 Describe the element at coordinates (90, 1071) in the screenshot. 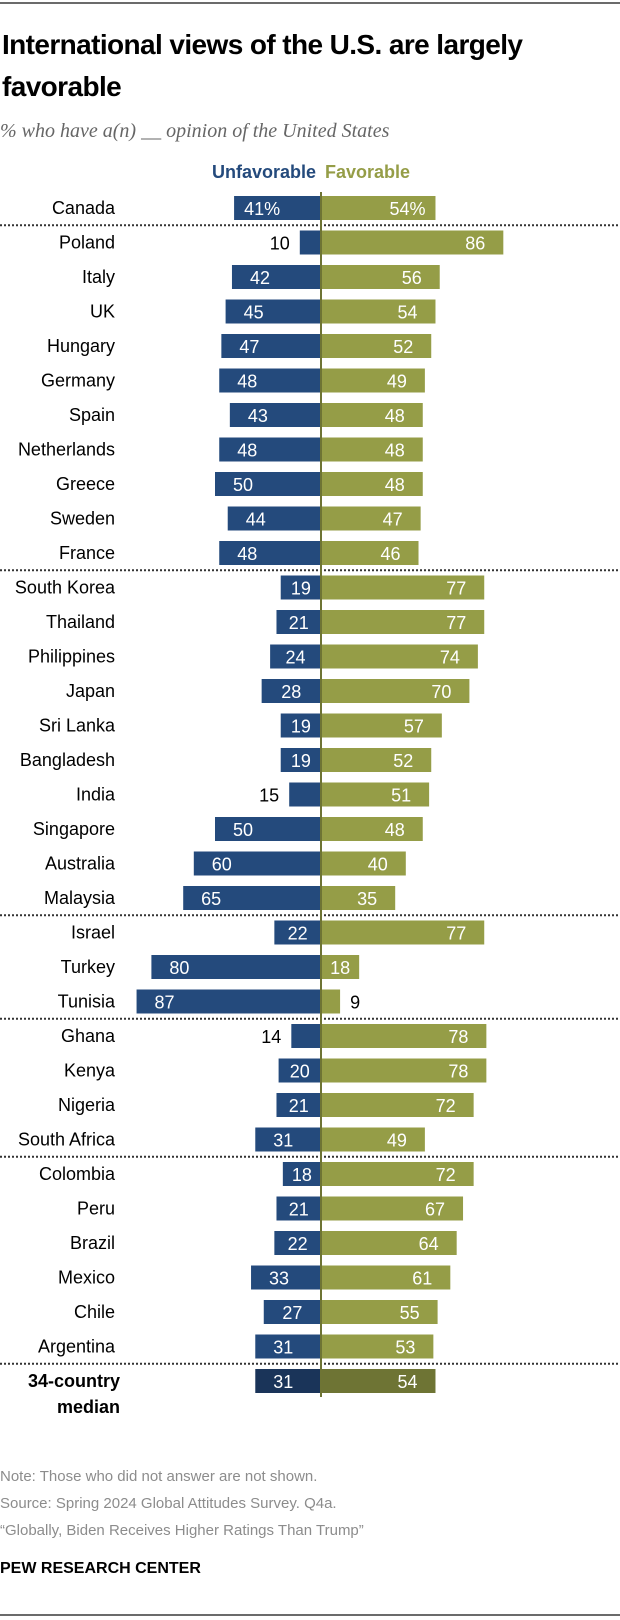

I see `category-label: Kenya` at that location.